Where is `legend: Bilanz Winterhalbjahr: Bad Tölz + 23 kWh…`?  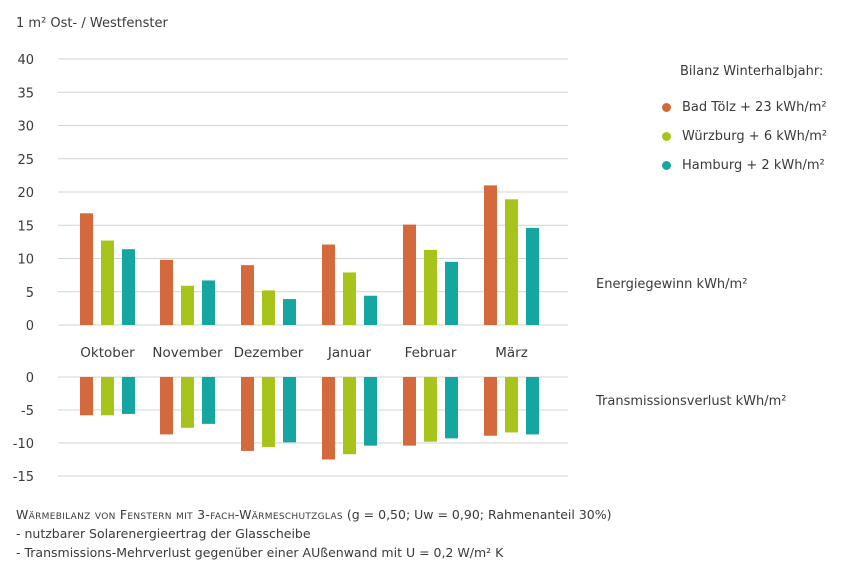
legend: Bilanz Winterhalbjahr: Bad Tölz + 23 kWh… is located at coordinates (744, 122).